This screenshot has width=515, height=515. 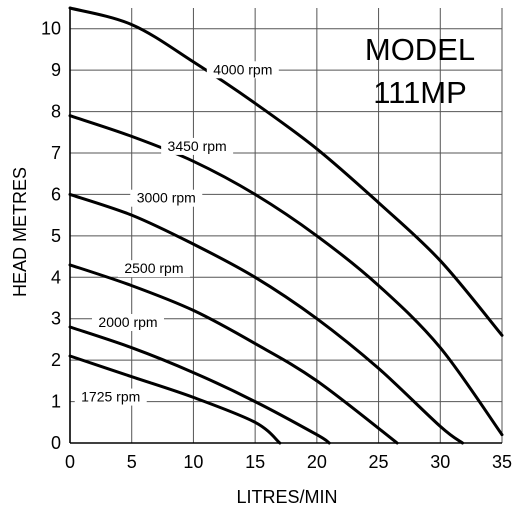 I want to click on y-tick-label: 8, so click(x=56, y=112).